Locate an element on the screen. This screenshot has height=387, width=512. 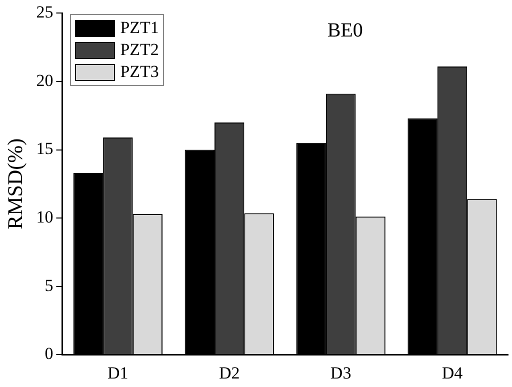
x-tick-label: D4 is located at coordinates (453, 372).